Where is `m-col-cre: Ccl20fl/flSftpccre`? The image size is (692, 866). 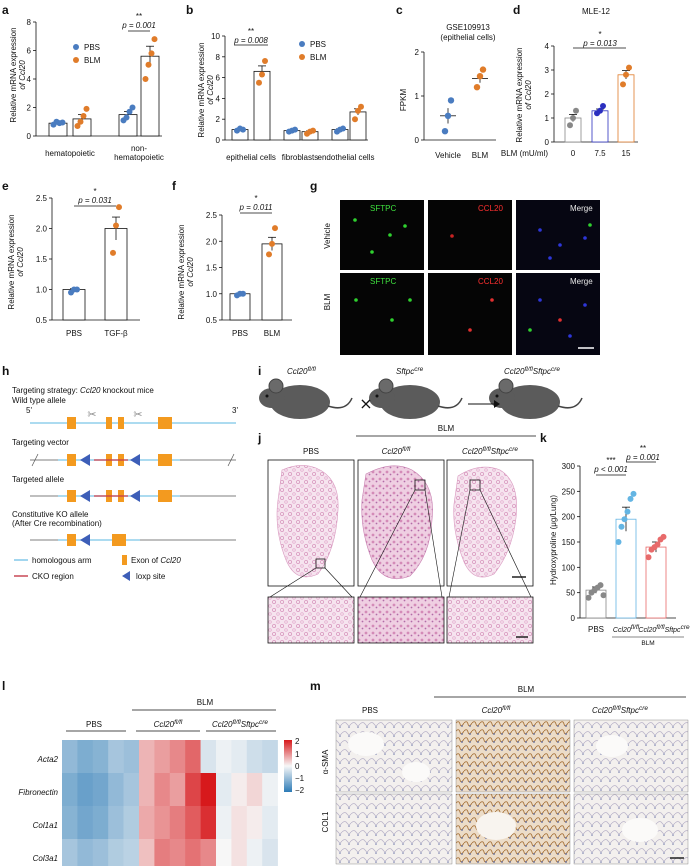
m-col-cre: Ccl20fl/flSftpccre is located at coordinates (620, 710).